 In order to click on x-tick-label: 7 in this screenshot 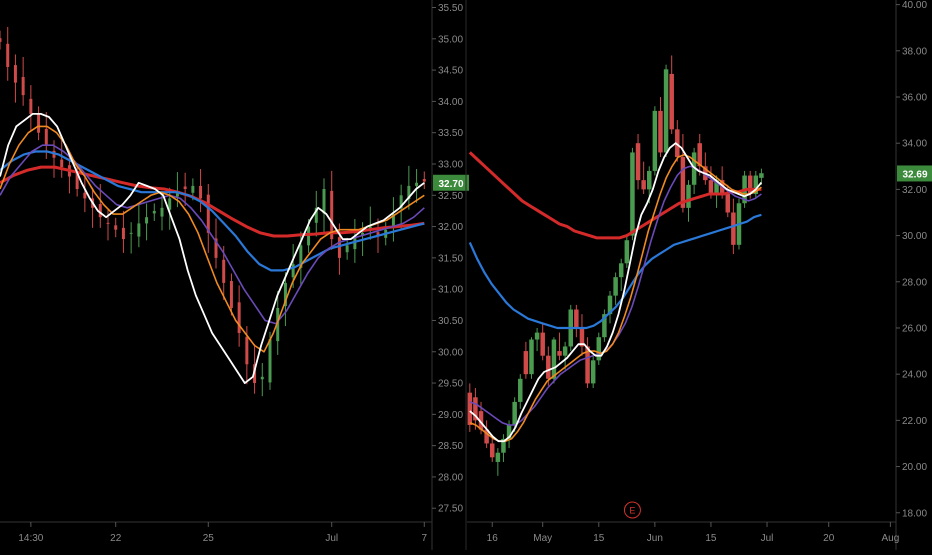, I will do `click(425, 538)`.